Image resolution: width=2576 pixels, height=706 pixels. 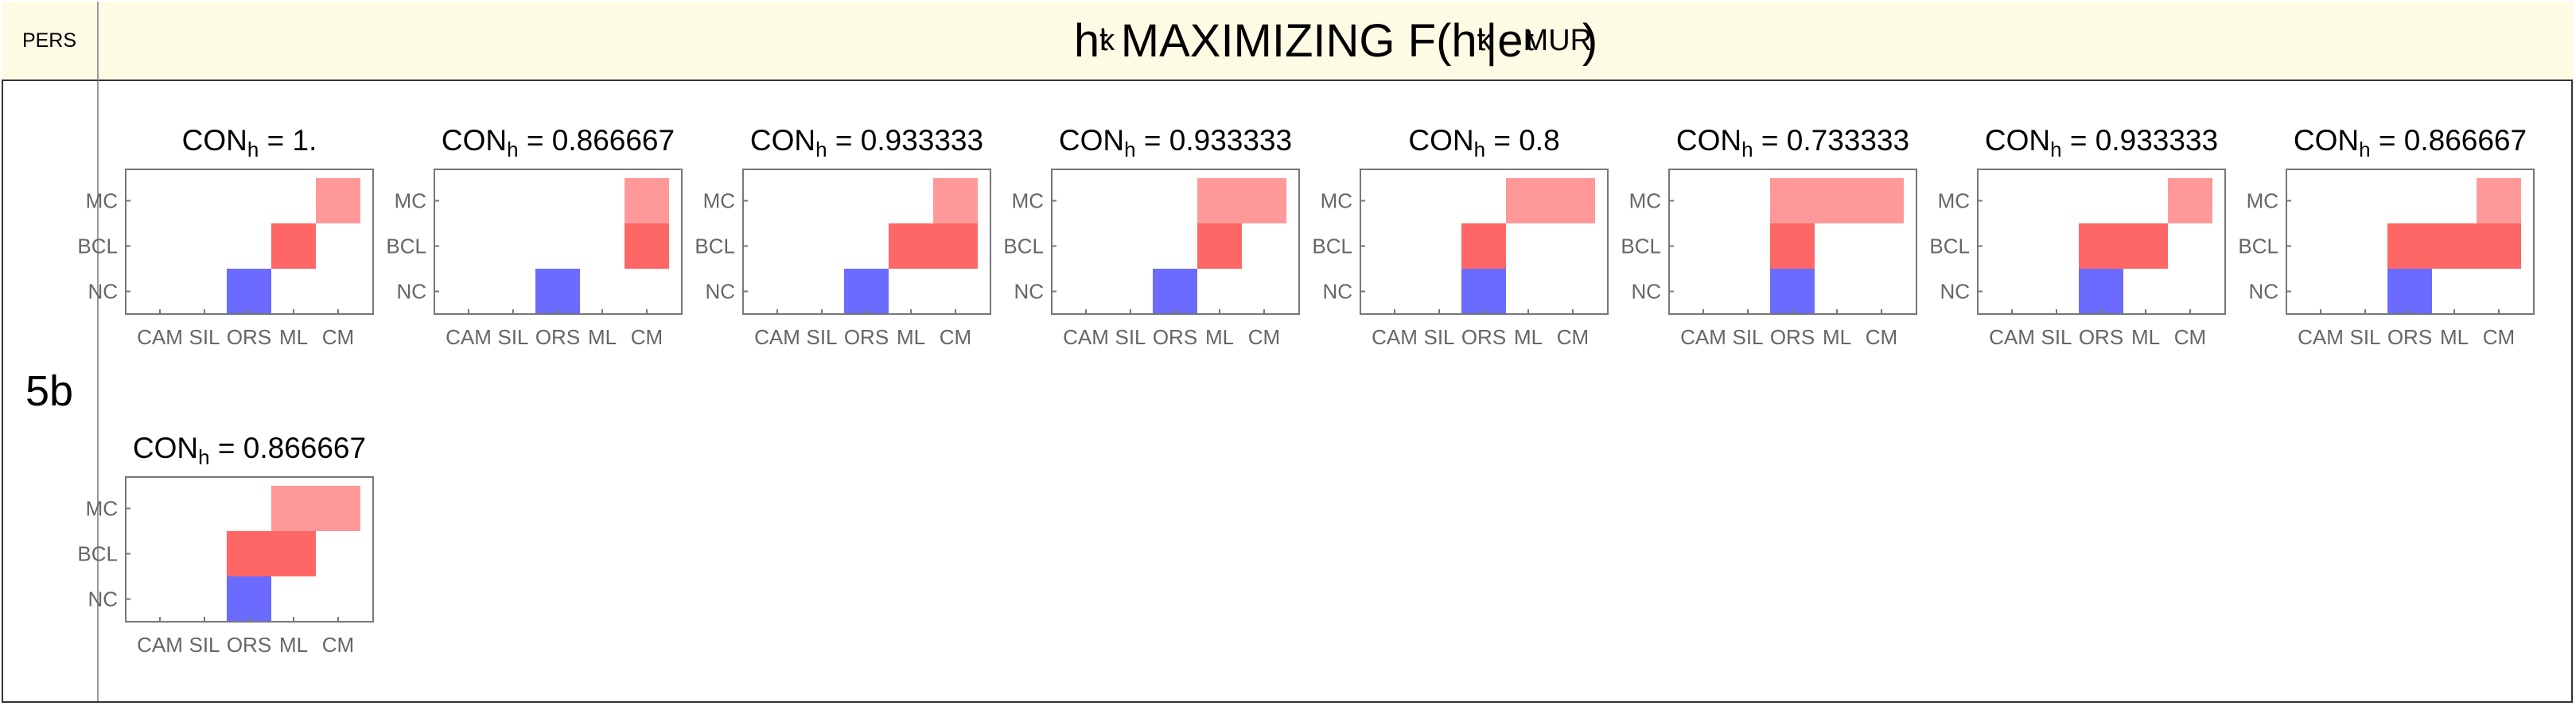 I want to click on title-h: h, so click(x=1087, y=40).